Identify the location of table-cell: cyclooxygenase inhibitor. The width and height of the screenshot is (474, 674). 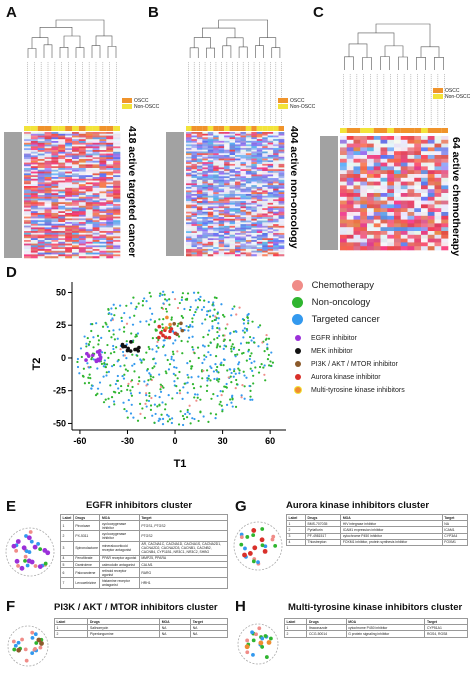
(119, 526).